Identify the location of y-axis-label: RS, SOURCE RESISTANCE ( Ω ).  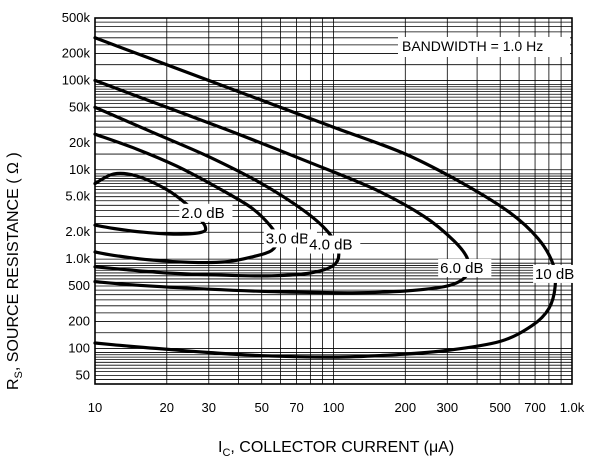
(15, 271).